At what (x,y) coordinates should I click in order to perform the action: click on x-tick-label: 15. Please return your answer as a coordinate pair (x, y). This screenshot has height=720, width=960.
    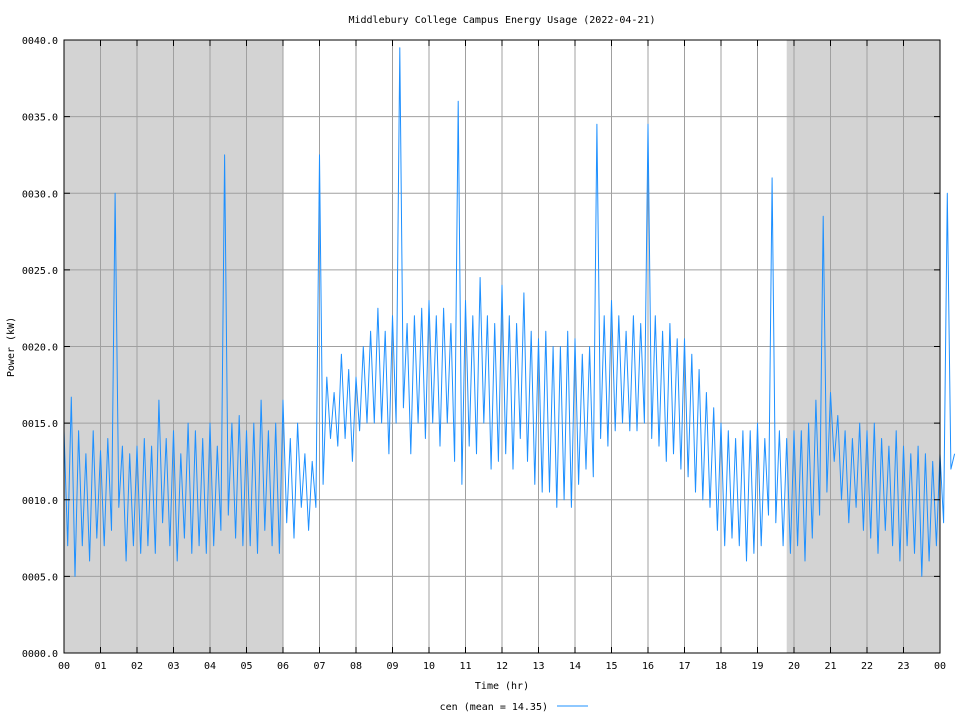
    Looking at the image, I should click on (611, 666).